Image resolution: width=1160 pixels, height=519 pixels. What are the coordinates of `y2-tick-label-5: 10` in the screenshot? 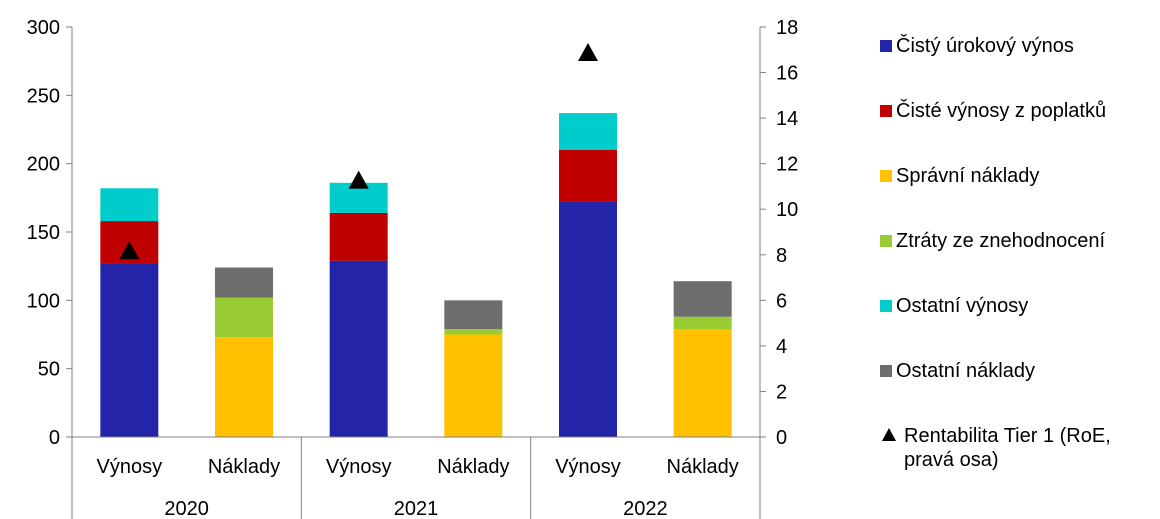 It's located at (787, 210).